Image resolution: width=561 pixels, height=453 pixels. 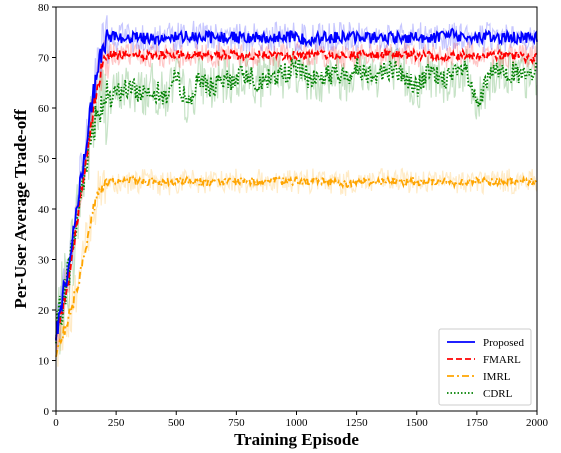 What do you see at coordinates (44, 210) in the screenshot?
I see `y-tick-label: 40` at bounding box center [44, 210].